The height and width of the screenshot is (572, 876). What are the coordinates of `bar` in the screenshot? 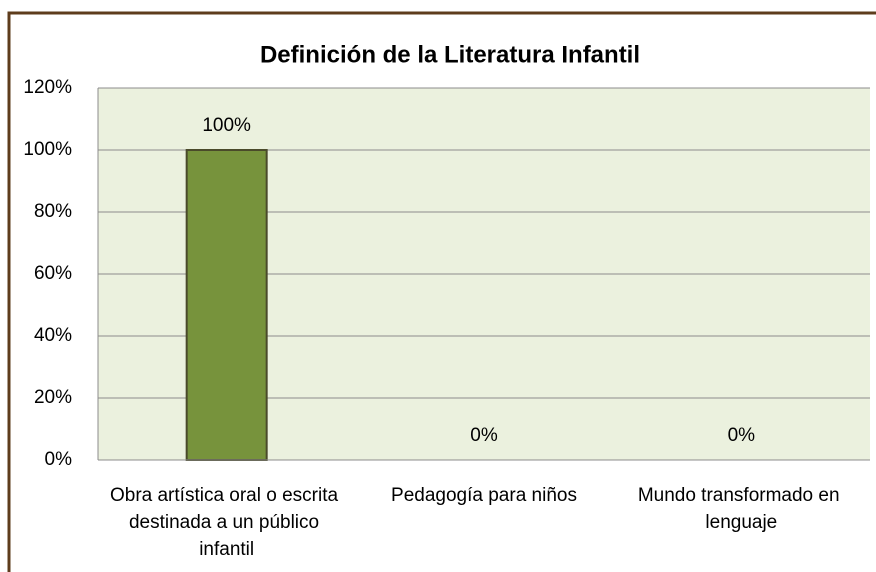 It's located at (226, 305).